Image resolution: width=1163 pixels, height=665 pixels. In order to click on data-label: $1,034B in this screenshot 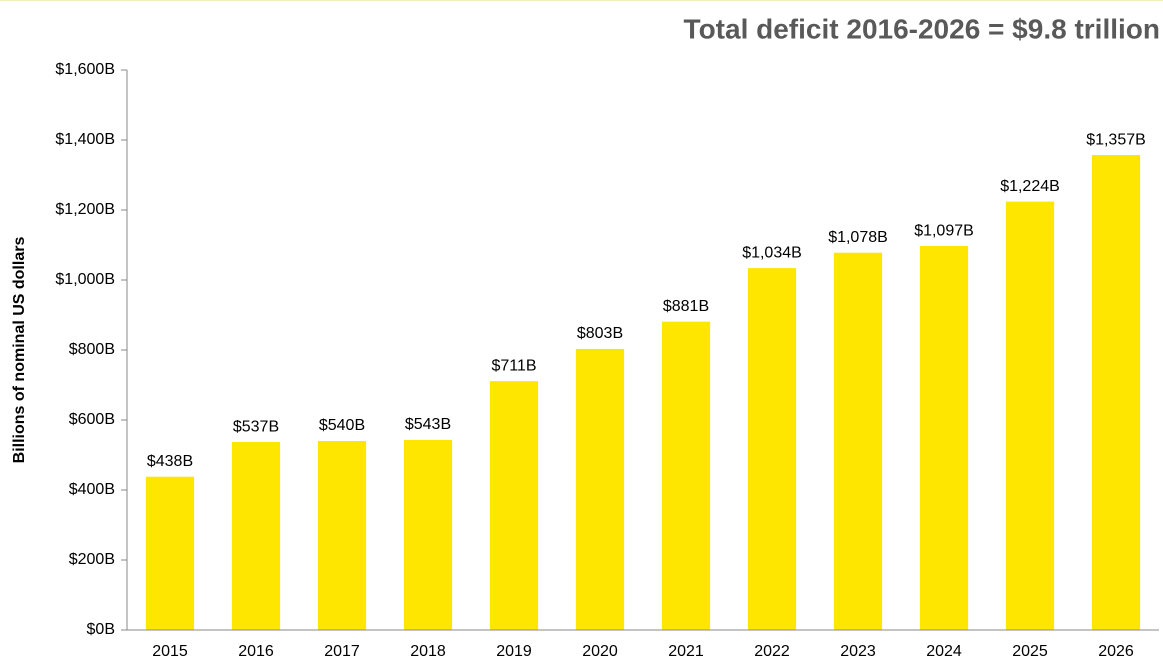, I will do `click(772, 252)`.